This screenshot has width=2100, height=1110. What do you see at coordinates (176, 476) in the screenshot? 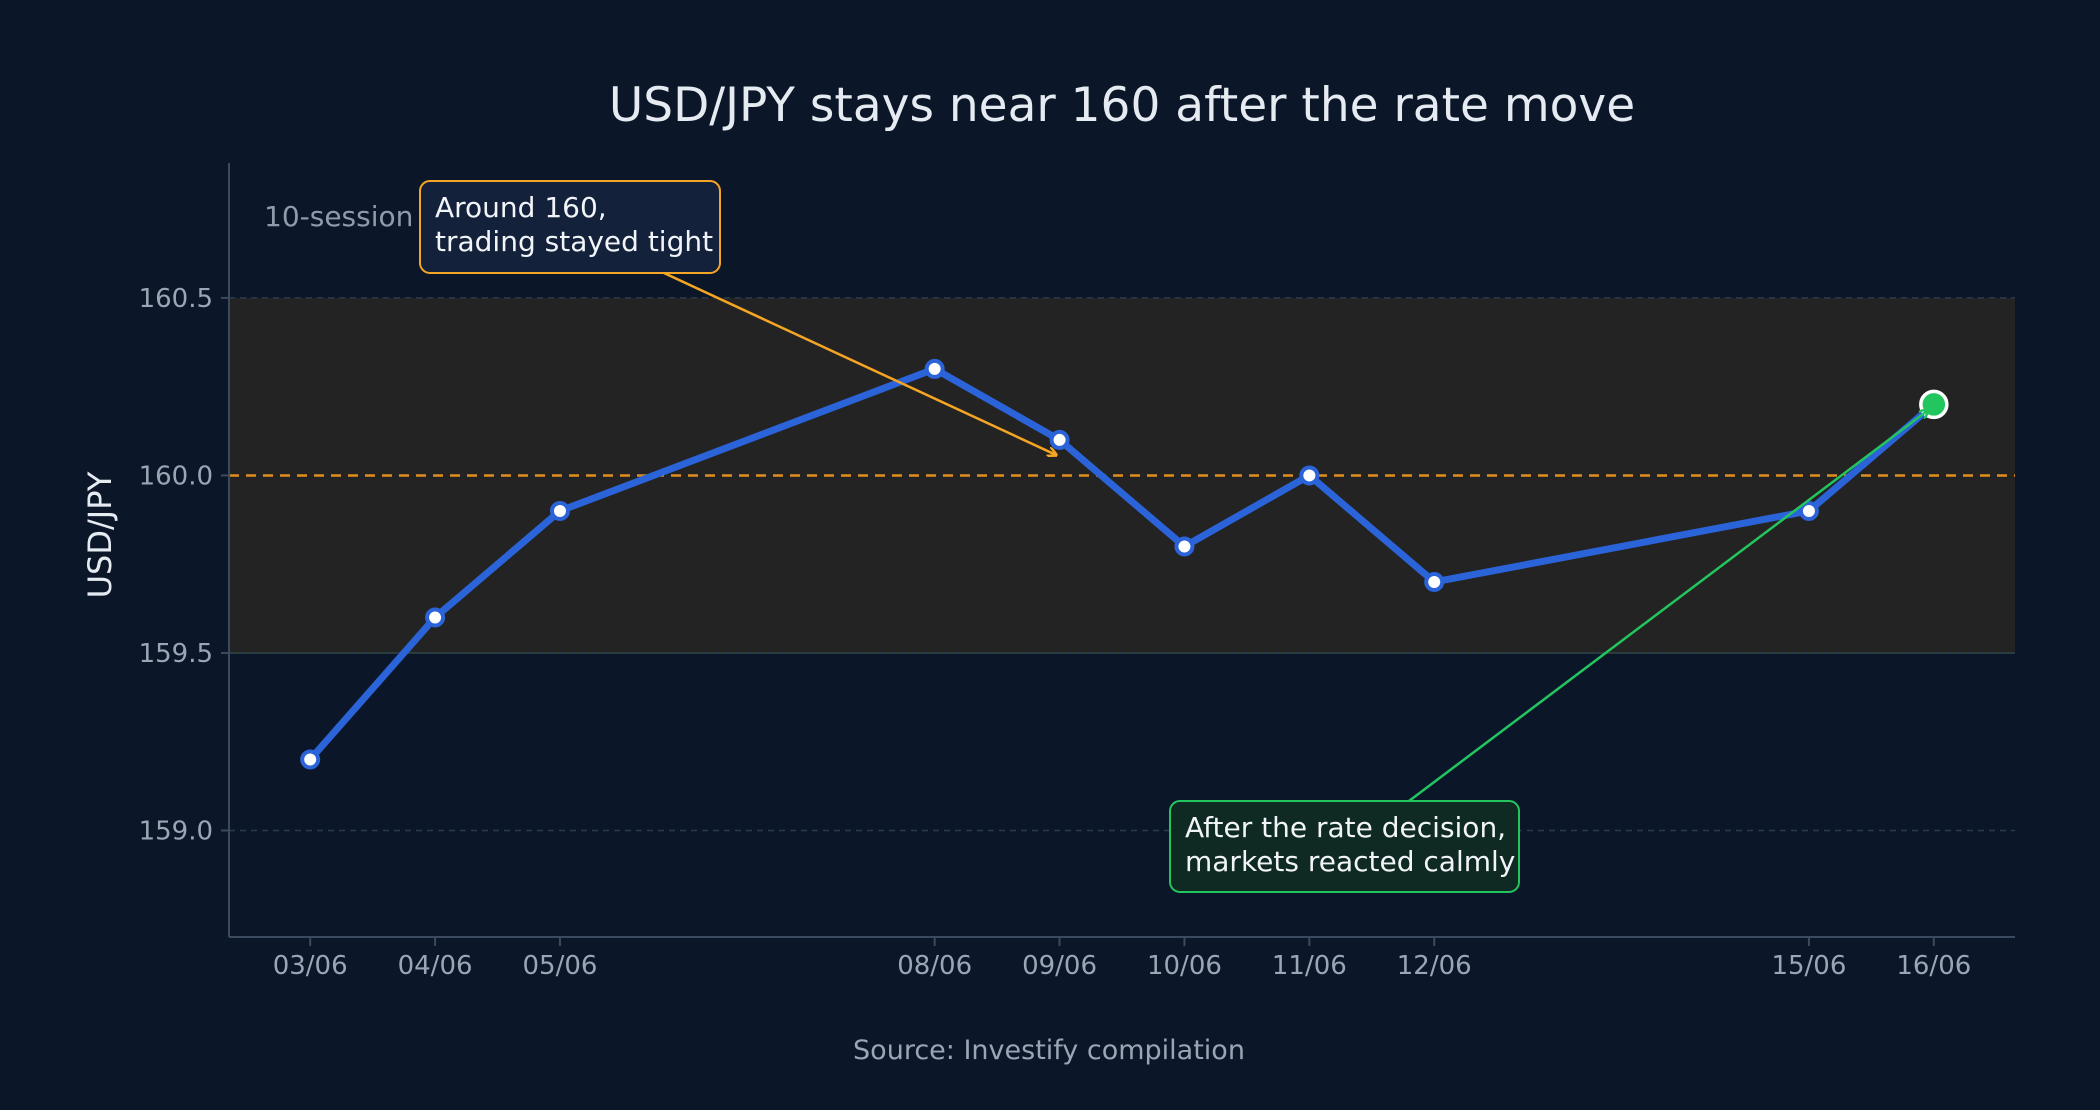
I see `y-tick-label: 160.0` at bounding box center [176, 476].